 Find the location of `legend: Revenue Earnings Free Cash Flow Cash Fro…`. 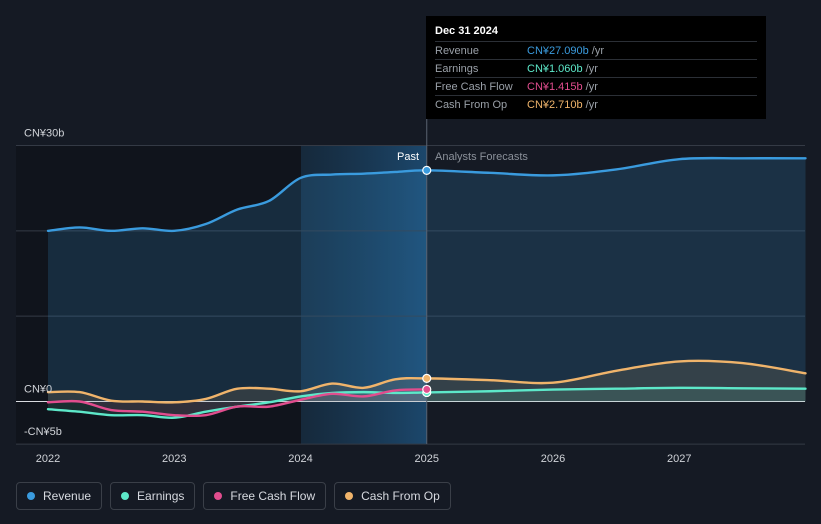

legend: Revenue Earnings Free Cash Flow Cash Fro… is located at coordinates (233, 496).